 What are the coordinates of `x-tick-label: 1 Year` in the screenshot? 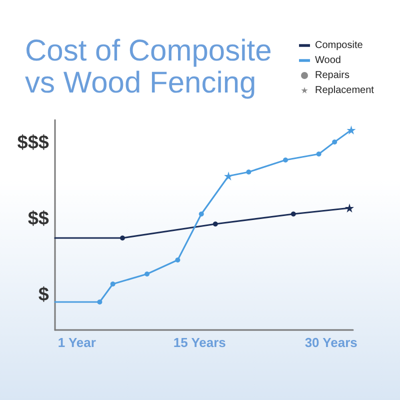 It's located at (77, 342).